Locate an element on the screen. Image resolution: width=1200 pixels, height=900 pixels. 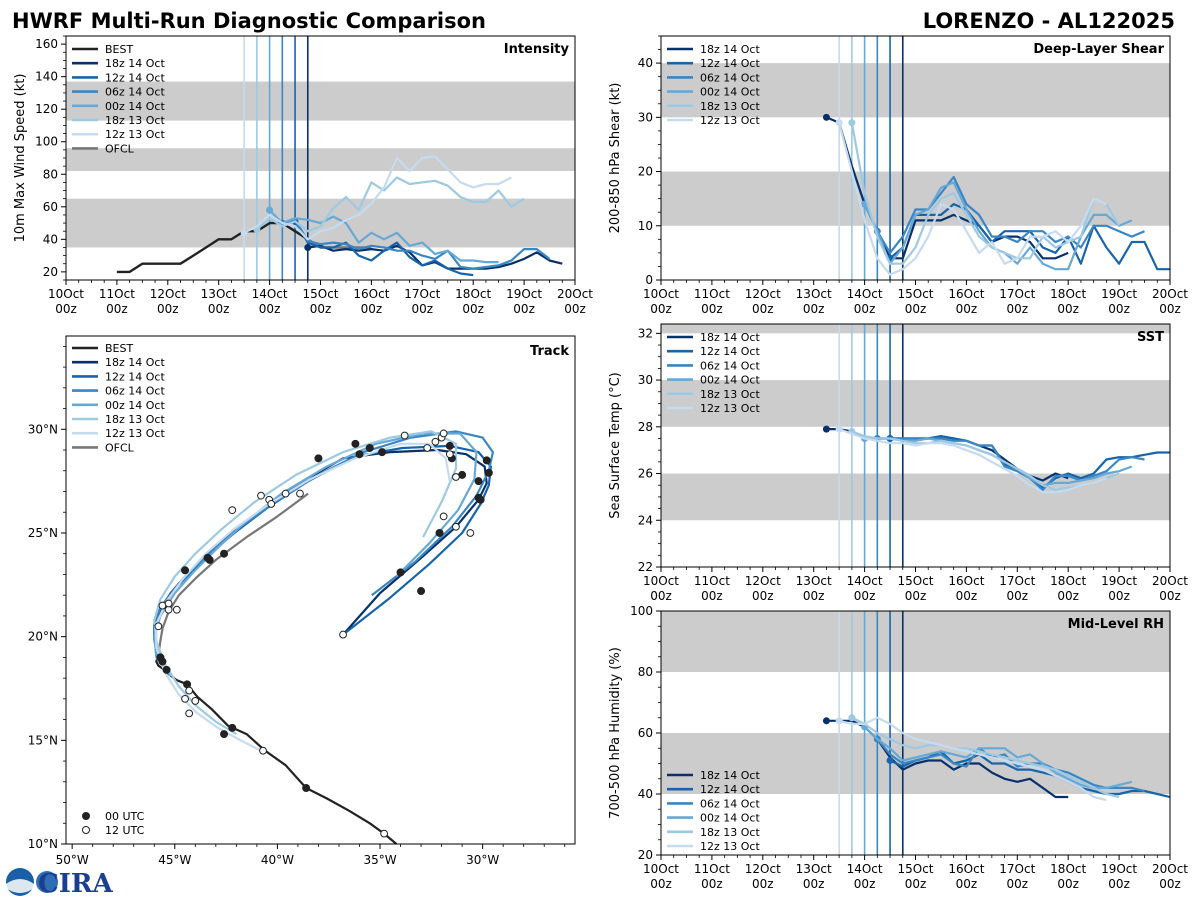
legend-label: 00z 14 Oct is located at coordinates (730, 92).